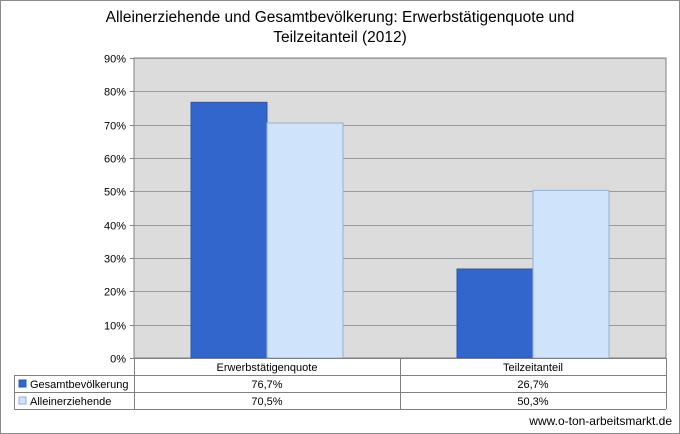 The width and height of the screenshot is (680, 434). I want to click on data-label: 70,5%, so click(266, 402).